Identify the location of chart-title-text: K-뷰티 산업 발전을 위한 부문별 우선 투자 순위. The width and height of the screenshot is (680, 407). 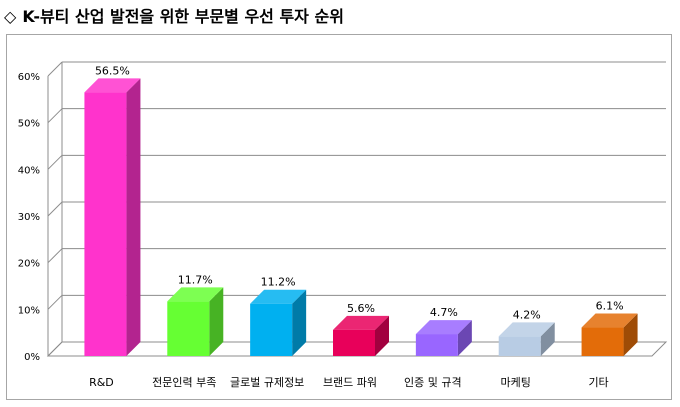
(183, 16).